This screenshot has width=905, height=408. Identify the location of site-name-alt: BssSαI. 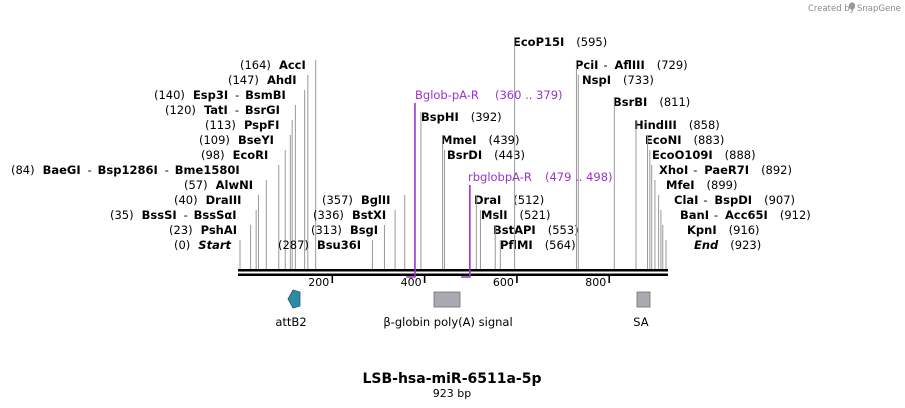
(215, 215).